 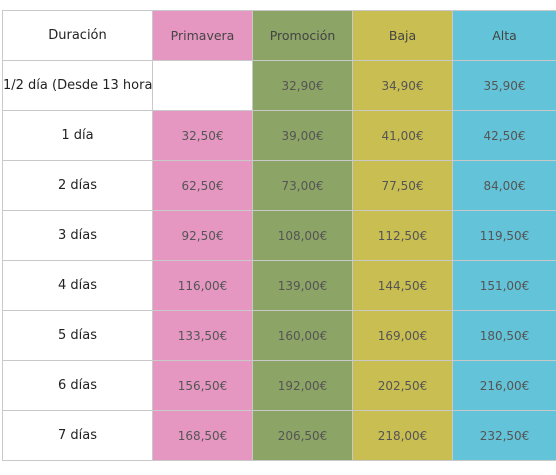 I want to click on price-promocion-cell: 39,00€, so click(x=302, y=135).